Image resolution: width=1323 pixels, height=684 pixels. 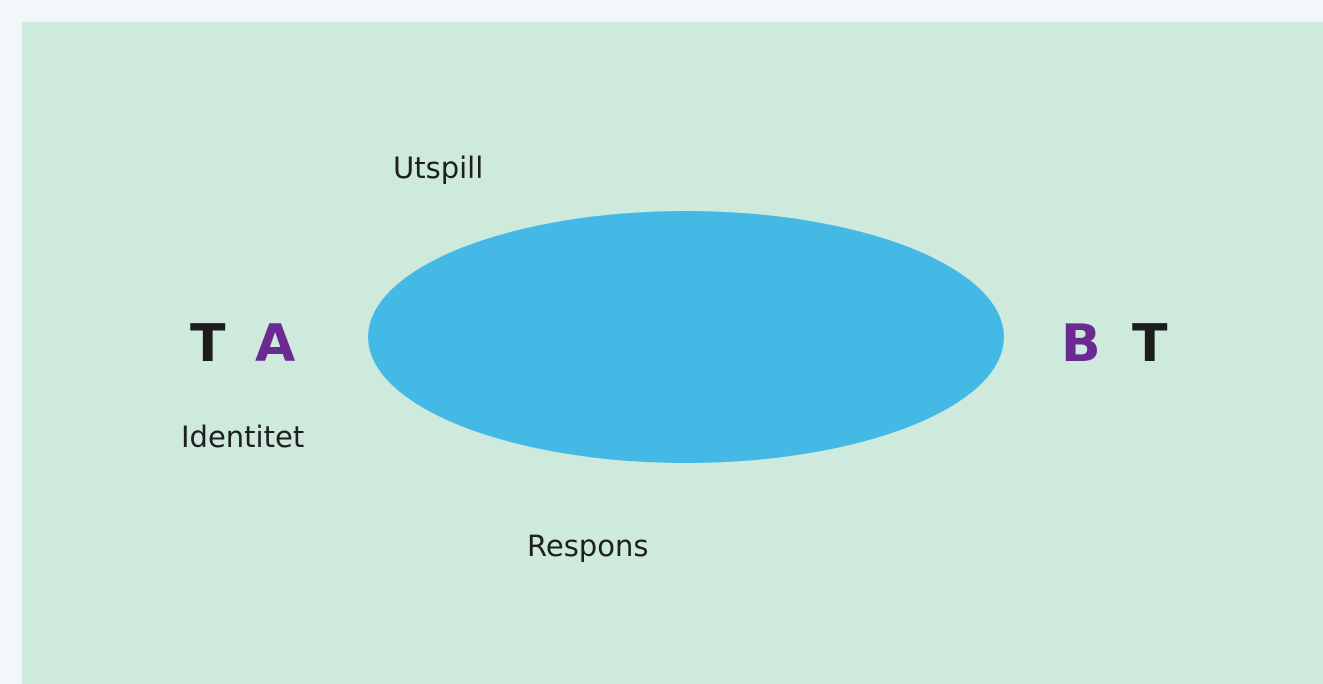 What do you see at coordinates (588, 546) in the screenshot?
I see `label-respons: Respons` at bounding box center [588, 546].